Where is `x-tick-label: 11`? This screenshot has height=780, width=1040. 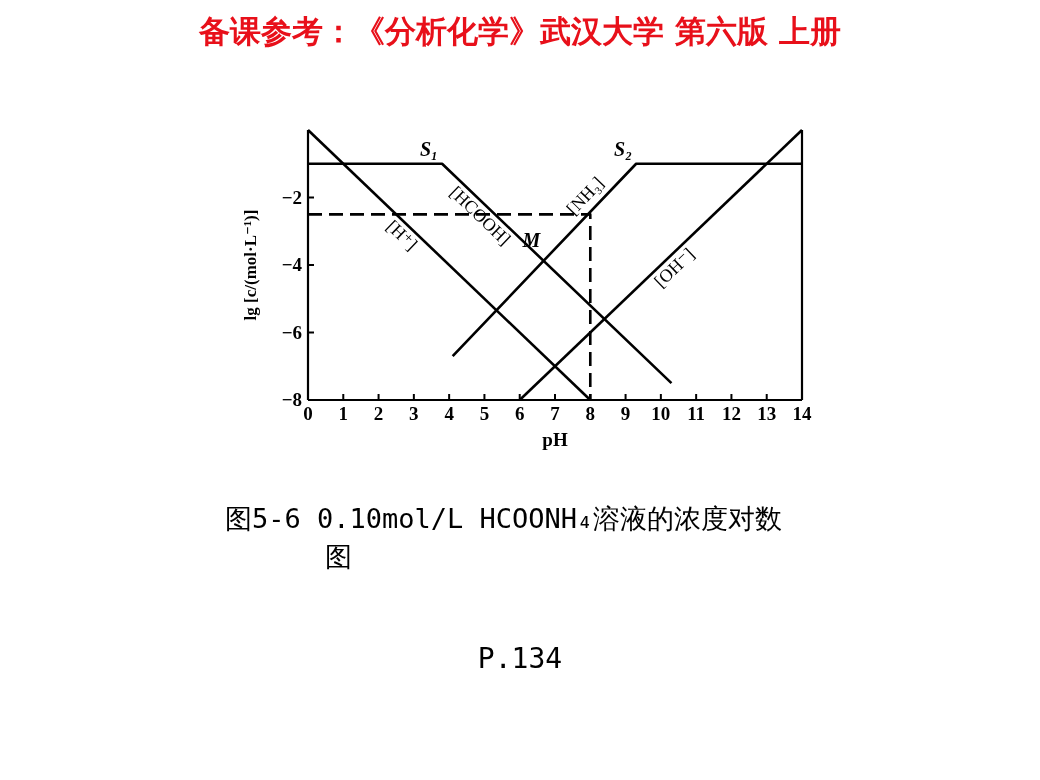
x-tick-label: 11 is located at coordinates (696, 413).